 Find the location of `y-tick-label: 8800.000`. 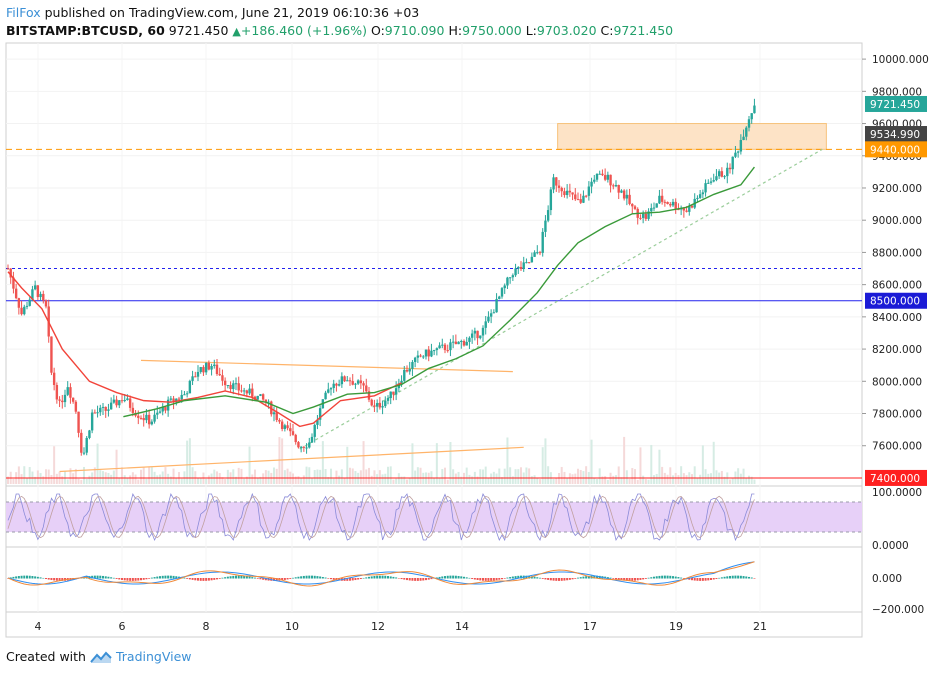

y-tick-label: 8800.000 is located at coordinates (897, 253).